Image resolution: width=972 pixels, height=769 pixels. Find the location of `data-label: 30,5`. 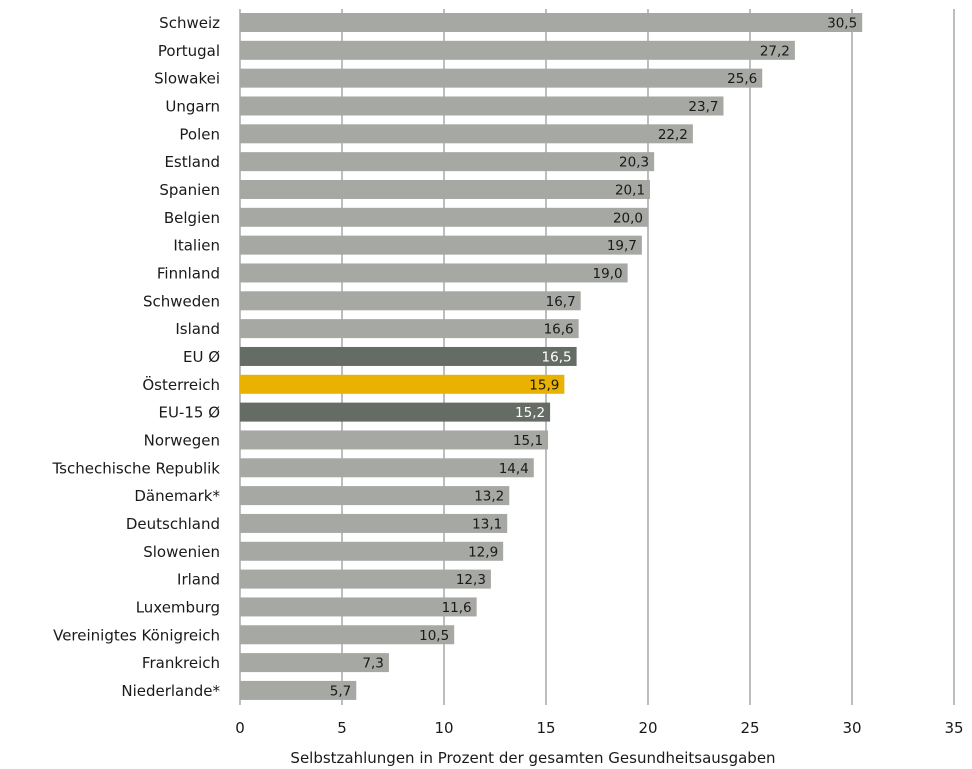

data-label: 30,5 is located at coordinates (842, 24).